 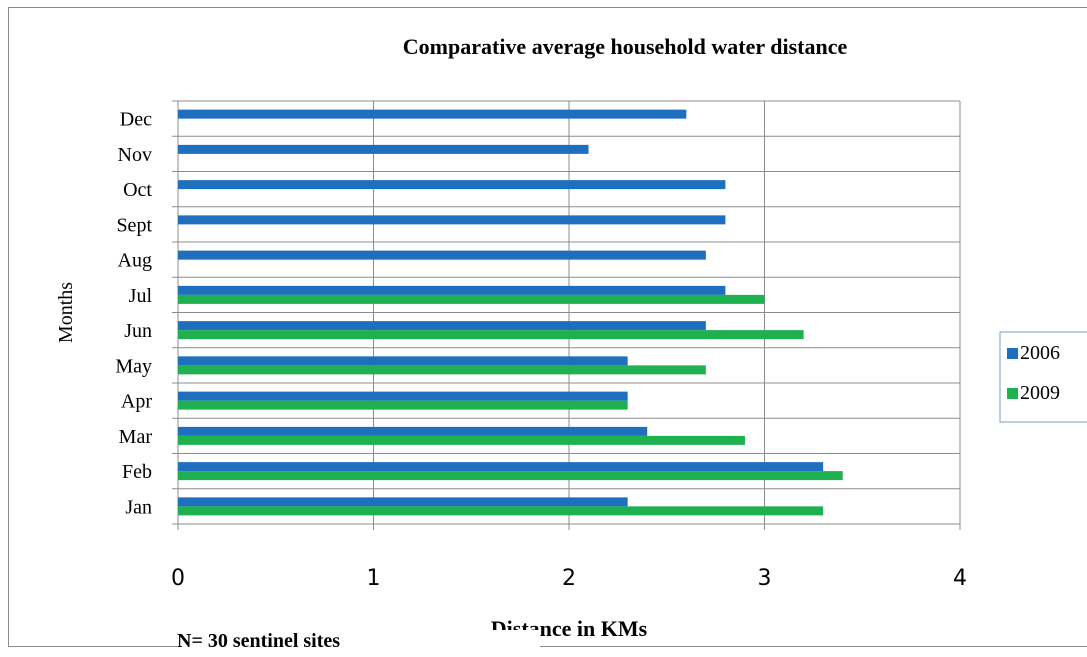 What do you see at coordinates (66, 312) in the screenshot?
I see `y-axis-label: Months` at bounding box center [66, 312].